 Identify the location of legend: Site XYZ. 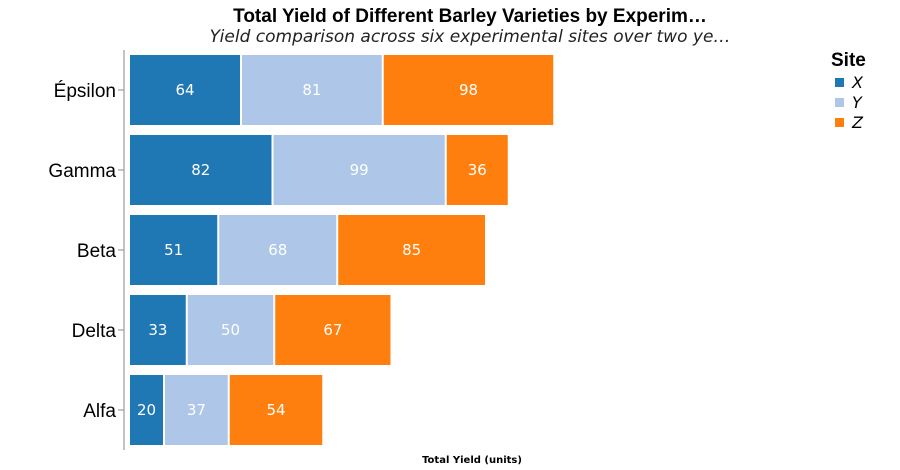
(848, 91).